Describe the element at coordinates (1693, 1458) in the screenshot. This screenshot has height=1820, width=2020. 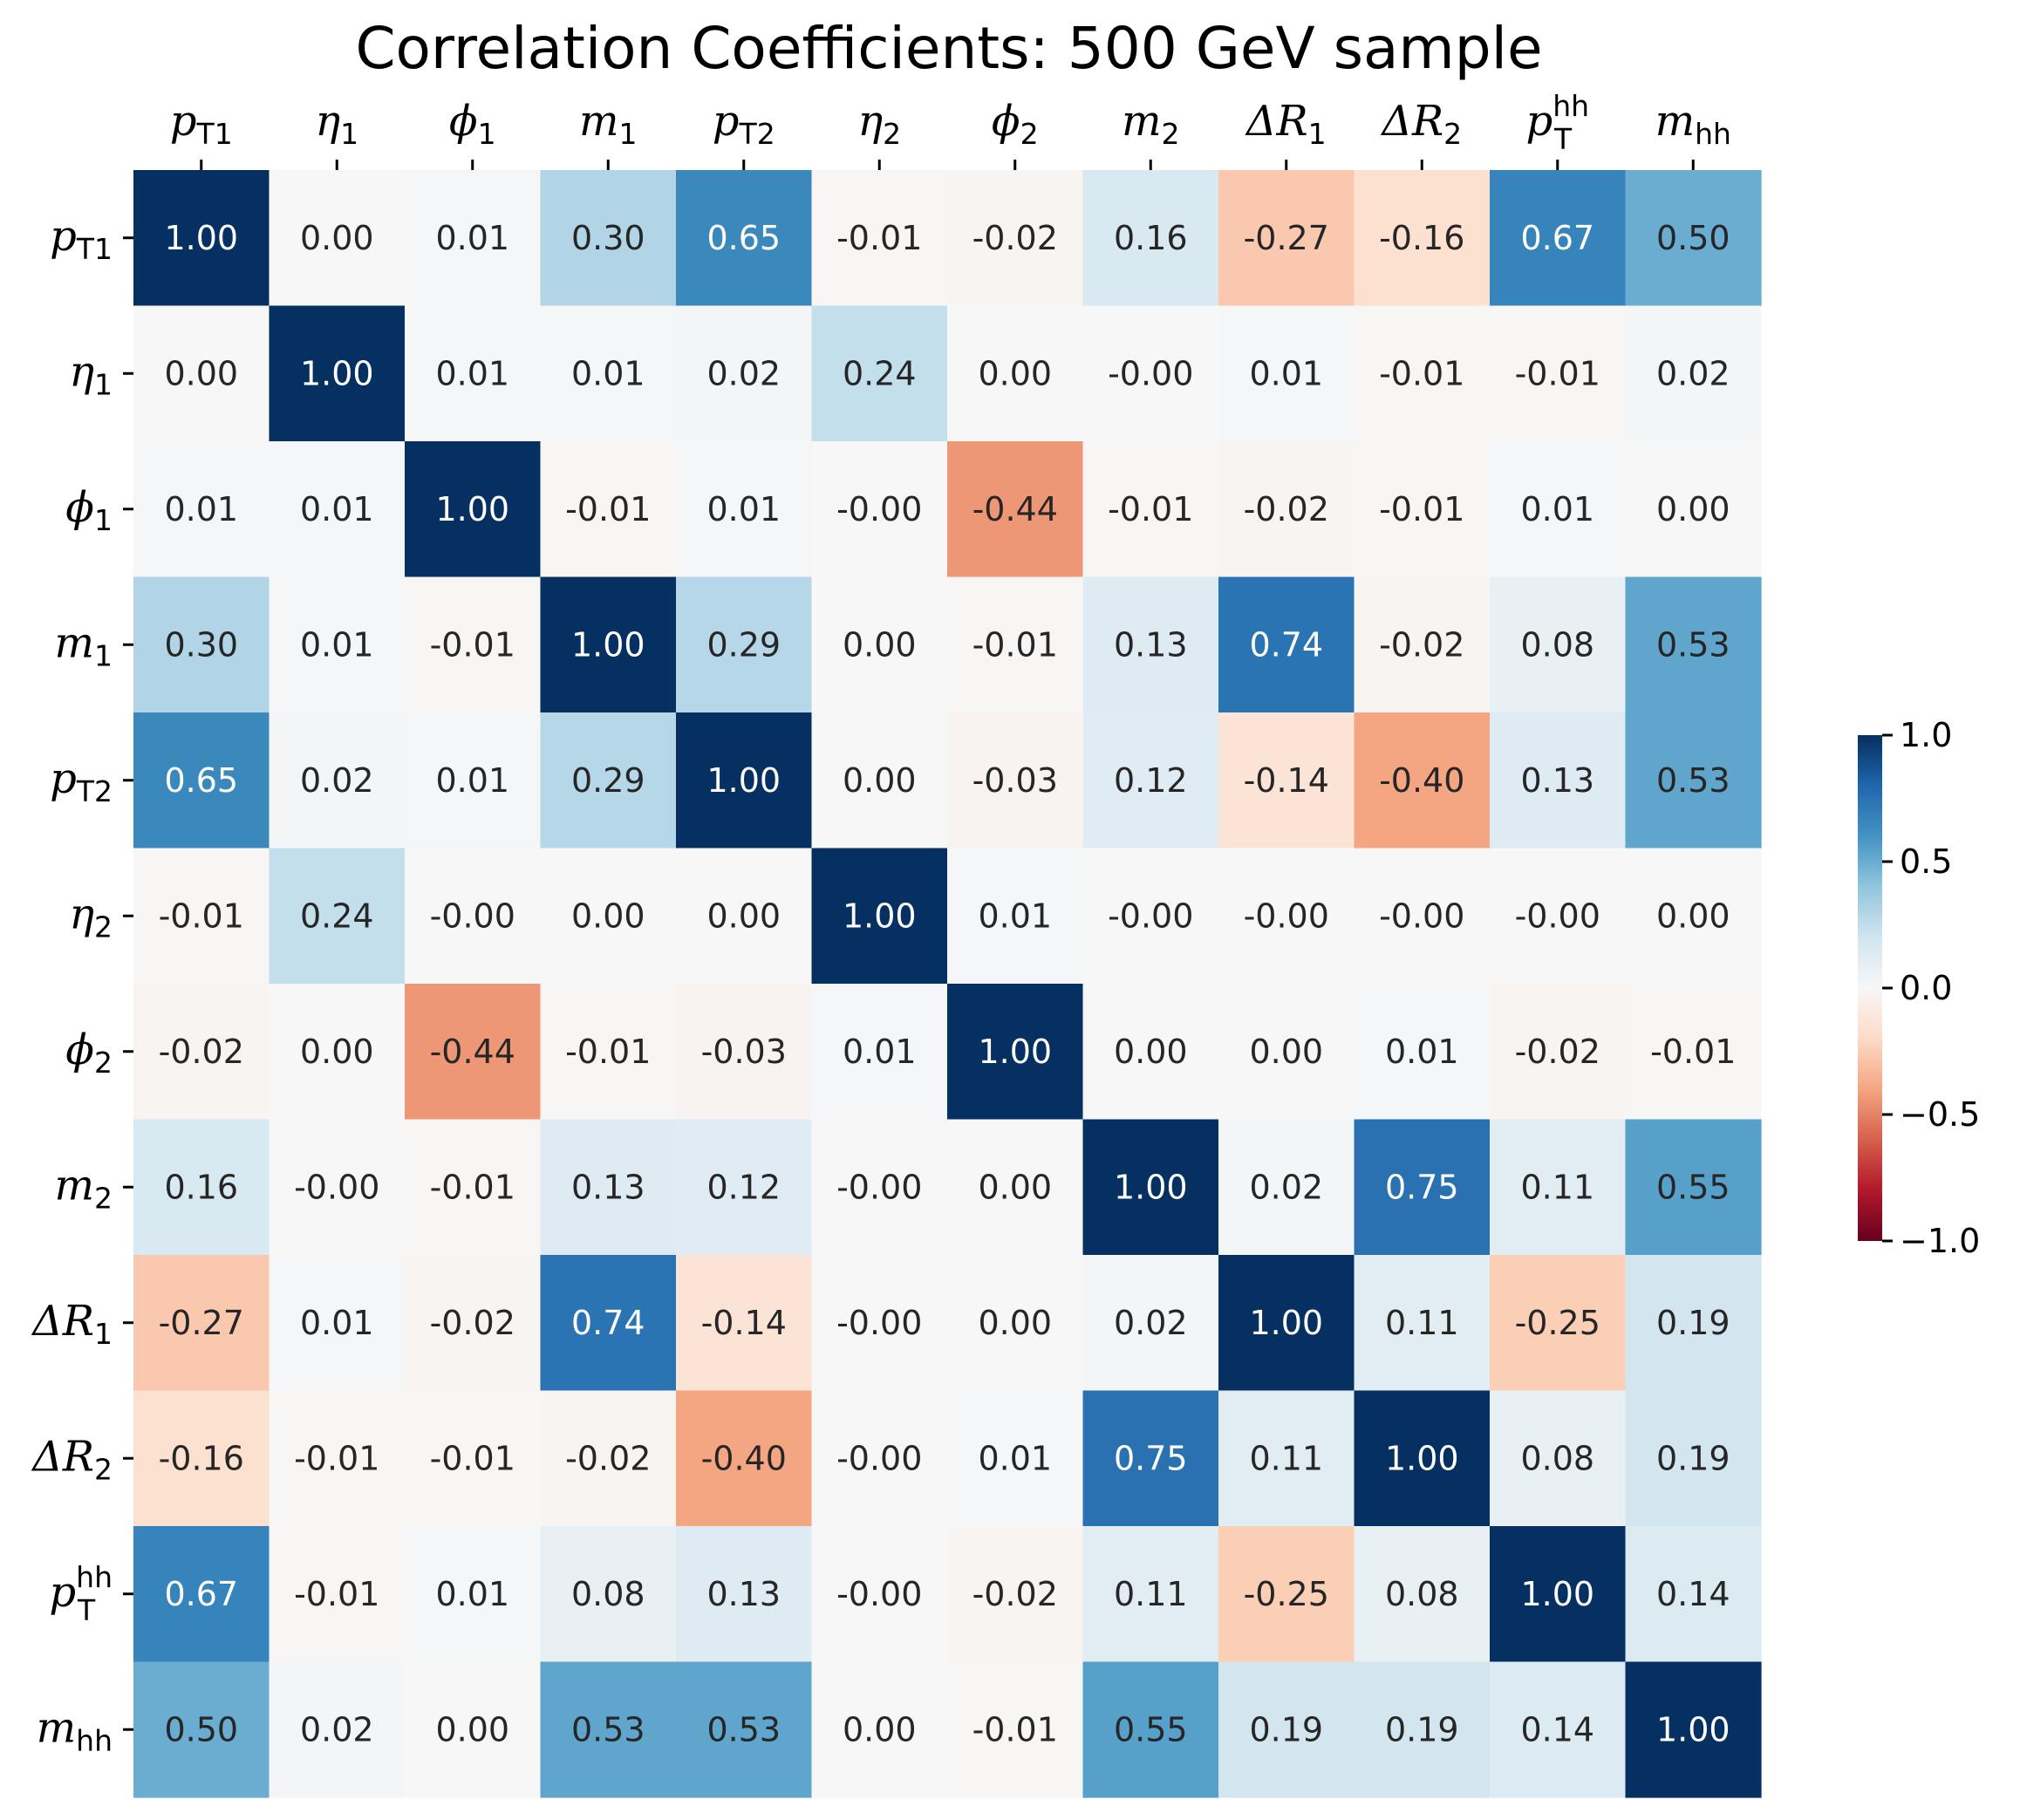
I see `cell-value-label: 0.19` at that location.